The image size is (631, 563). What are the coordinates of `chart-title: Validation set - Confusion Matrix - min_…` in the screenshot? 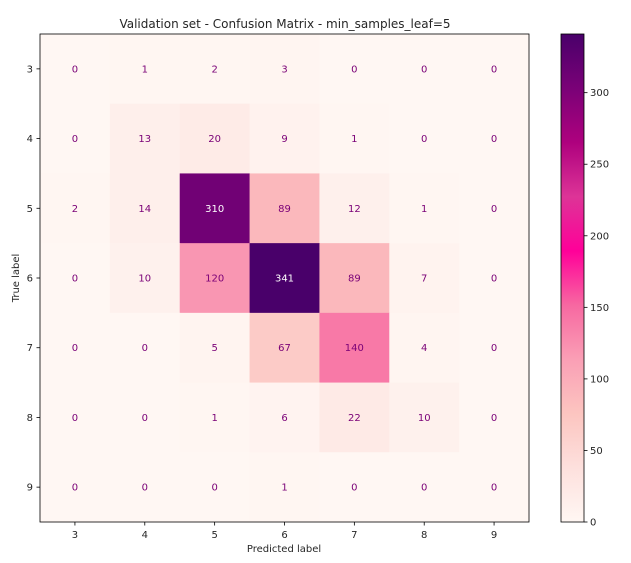 It's located at (284, 24).